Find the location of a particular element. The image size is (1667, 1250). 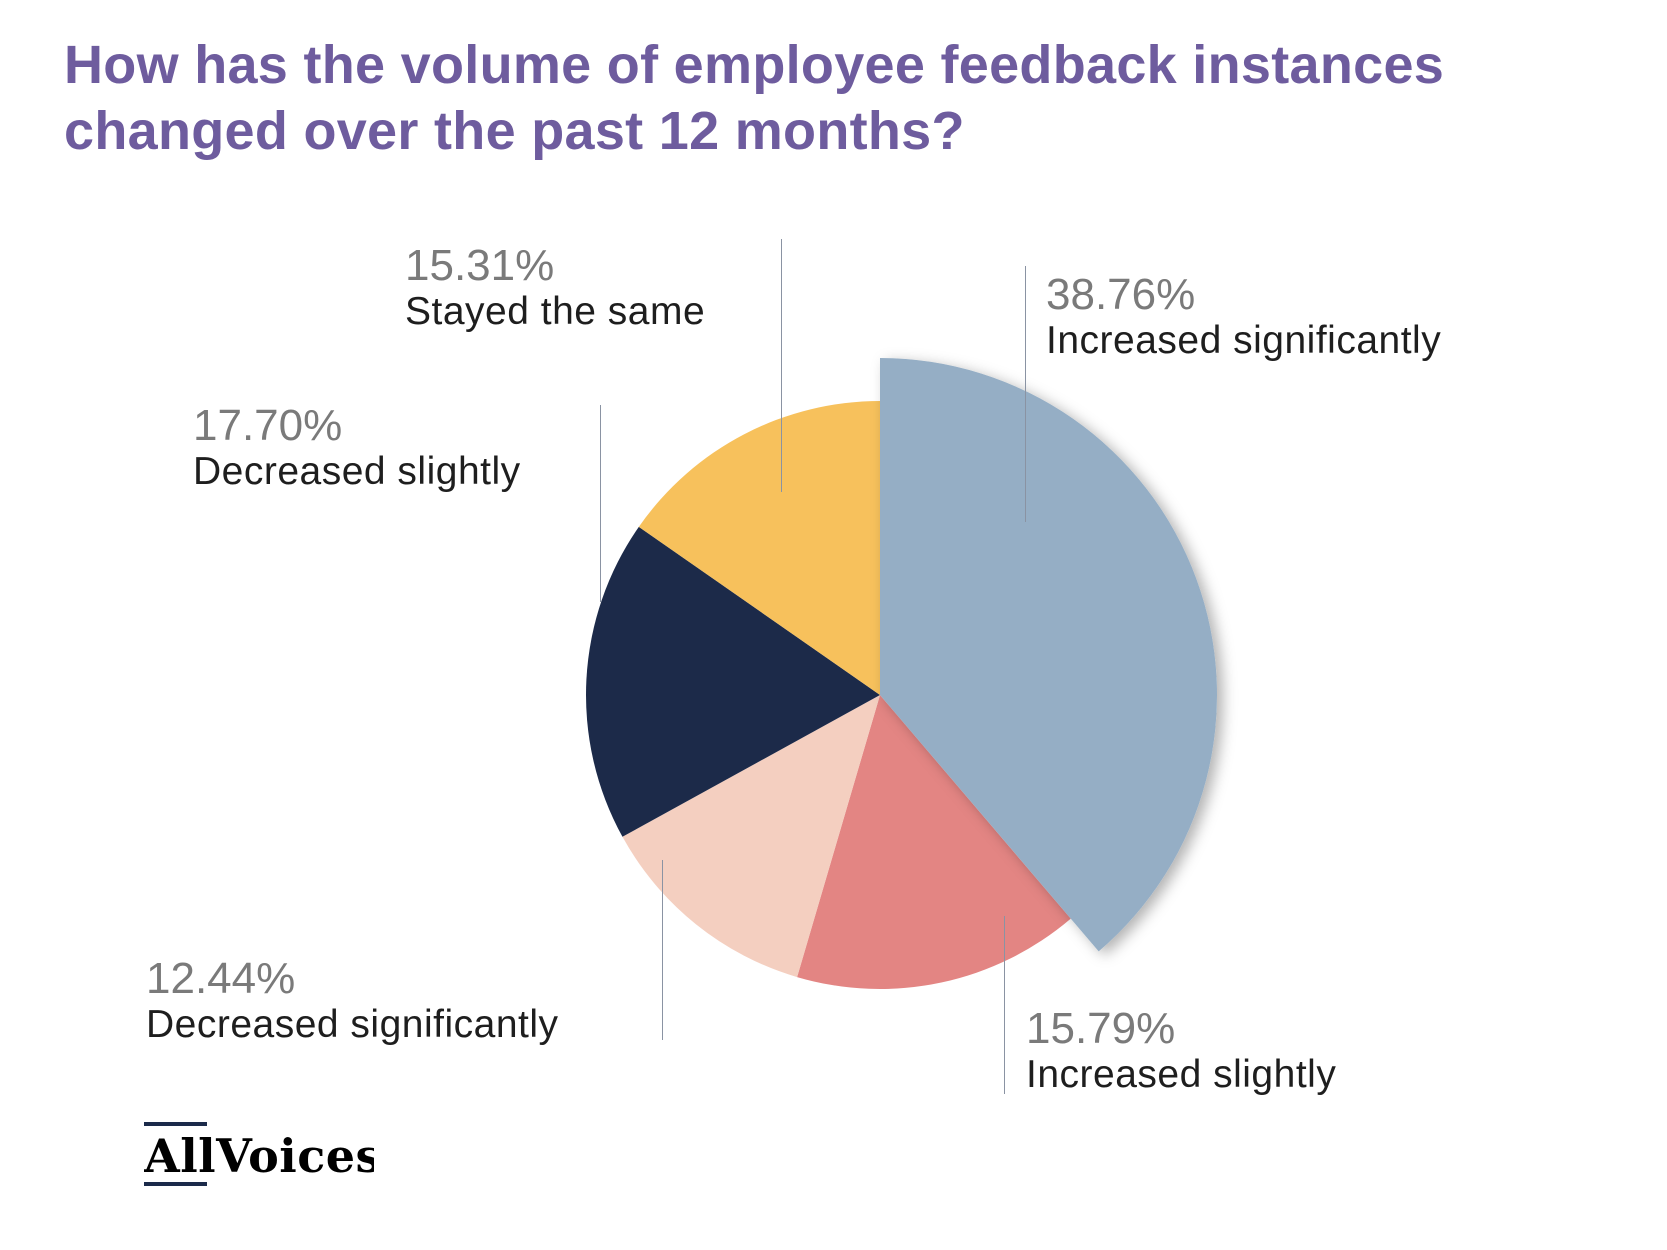

allvoices-logo: AllVoices is located at coordinates (262, 1157).